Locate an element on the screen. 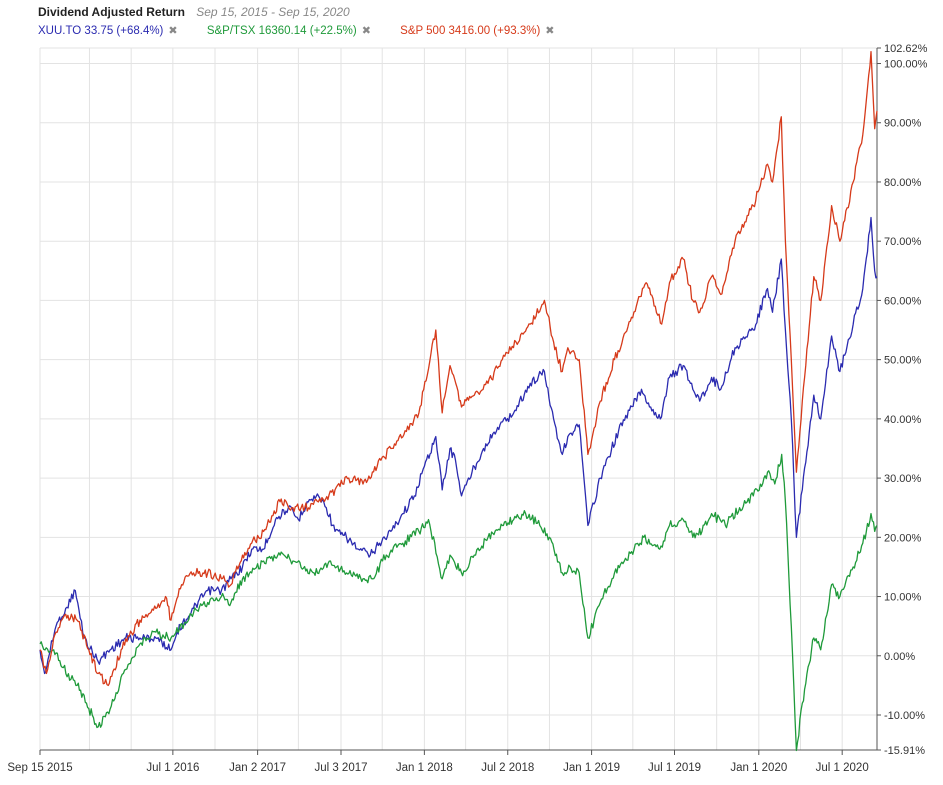 This screenshot has height=785, width=943. y-tick-label: 50.00% is located at coordinates (903, 361).